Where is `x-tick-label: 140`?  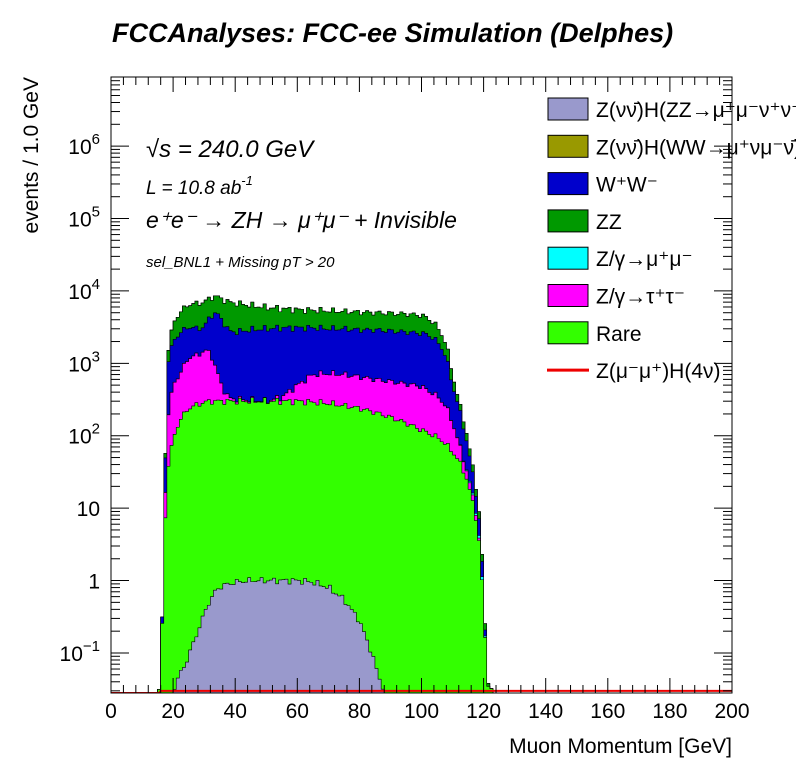 x-tick-label: 140 is located at coordinates (545, 711).